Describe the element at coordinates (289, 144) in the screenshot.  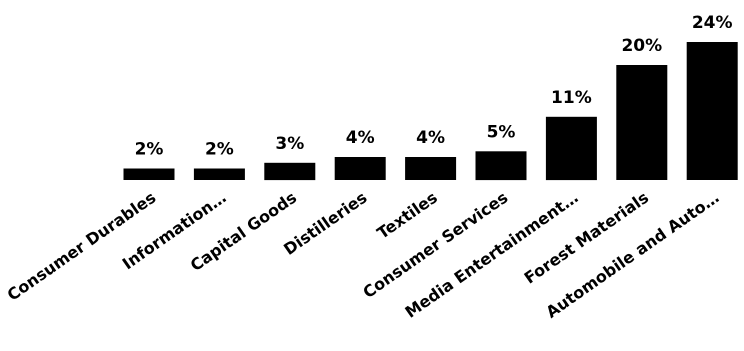
I see `data-label-2: 3%` at that location.